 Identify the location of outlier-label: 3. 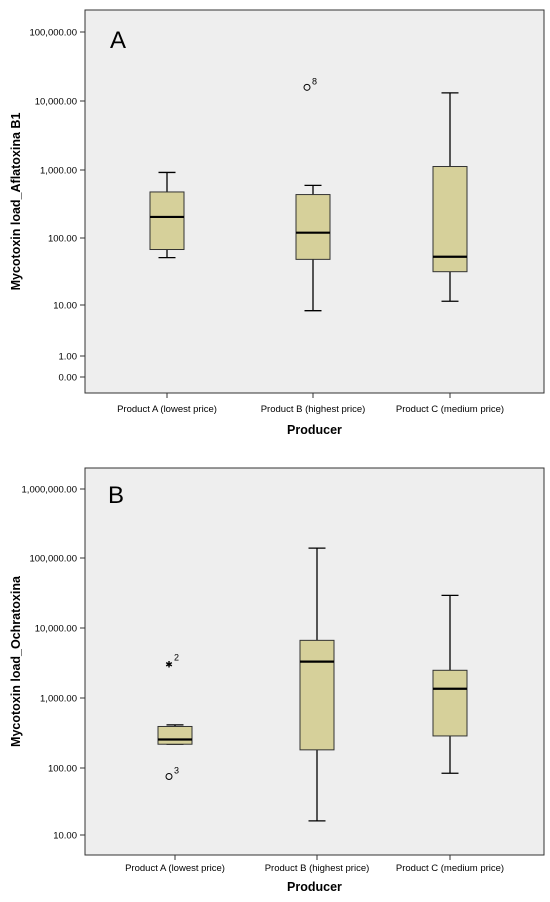
(176, 771).